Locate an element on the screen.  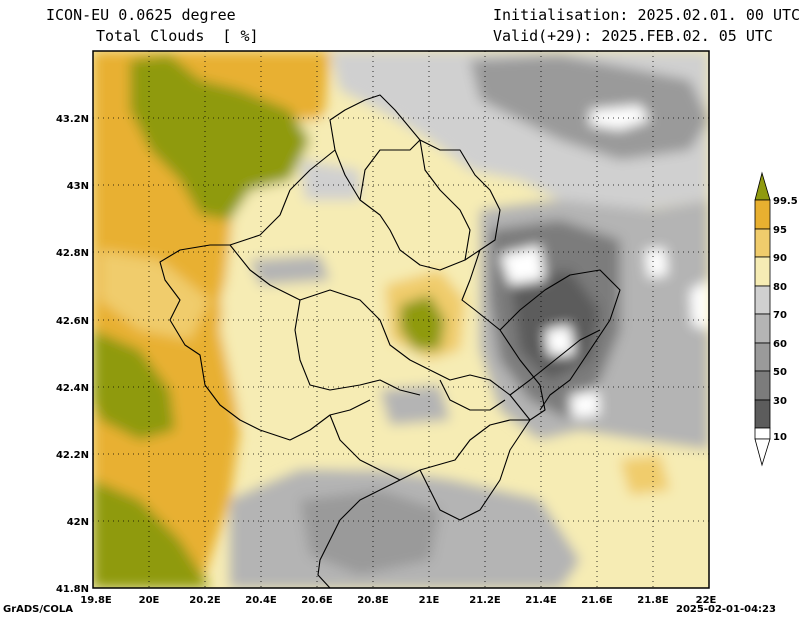
southeast-orange-patch is located at coordinates (645, 475).